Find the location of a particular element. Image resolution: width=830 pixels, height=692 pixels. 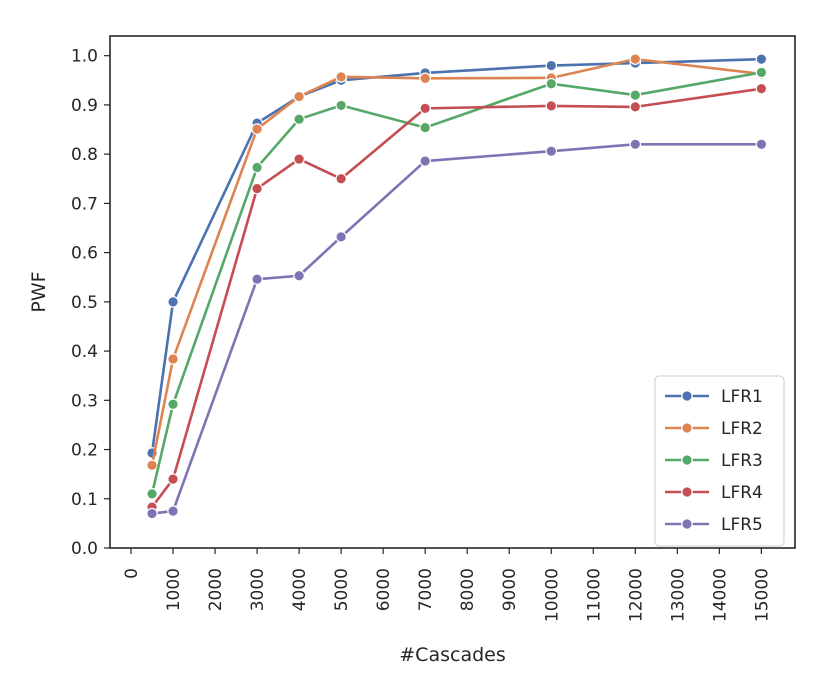

x-tick-label: 5000 is located at coordinates (342, 589).